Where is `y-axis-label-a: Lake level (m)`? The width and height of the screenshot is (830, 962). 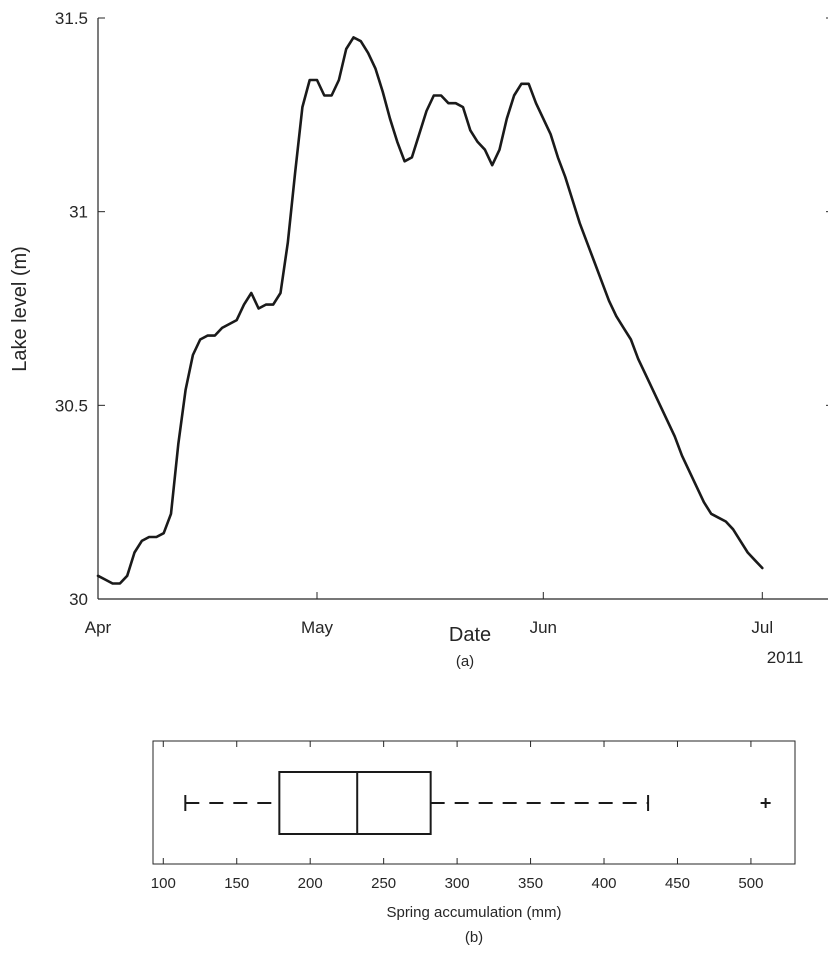
y-axis-label-a: Lake level (m) is located at coordinates (20, 309).